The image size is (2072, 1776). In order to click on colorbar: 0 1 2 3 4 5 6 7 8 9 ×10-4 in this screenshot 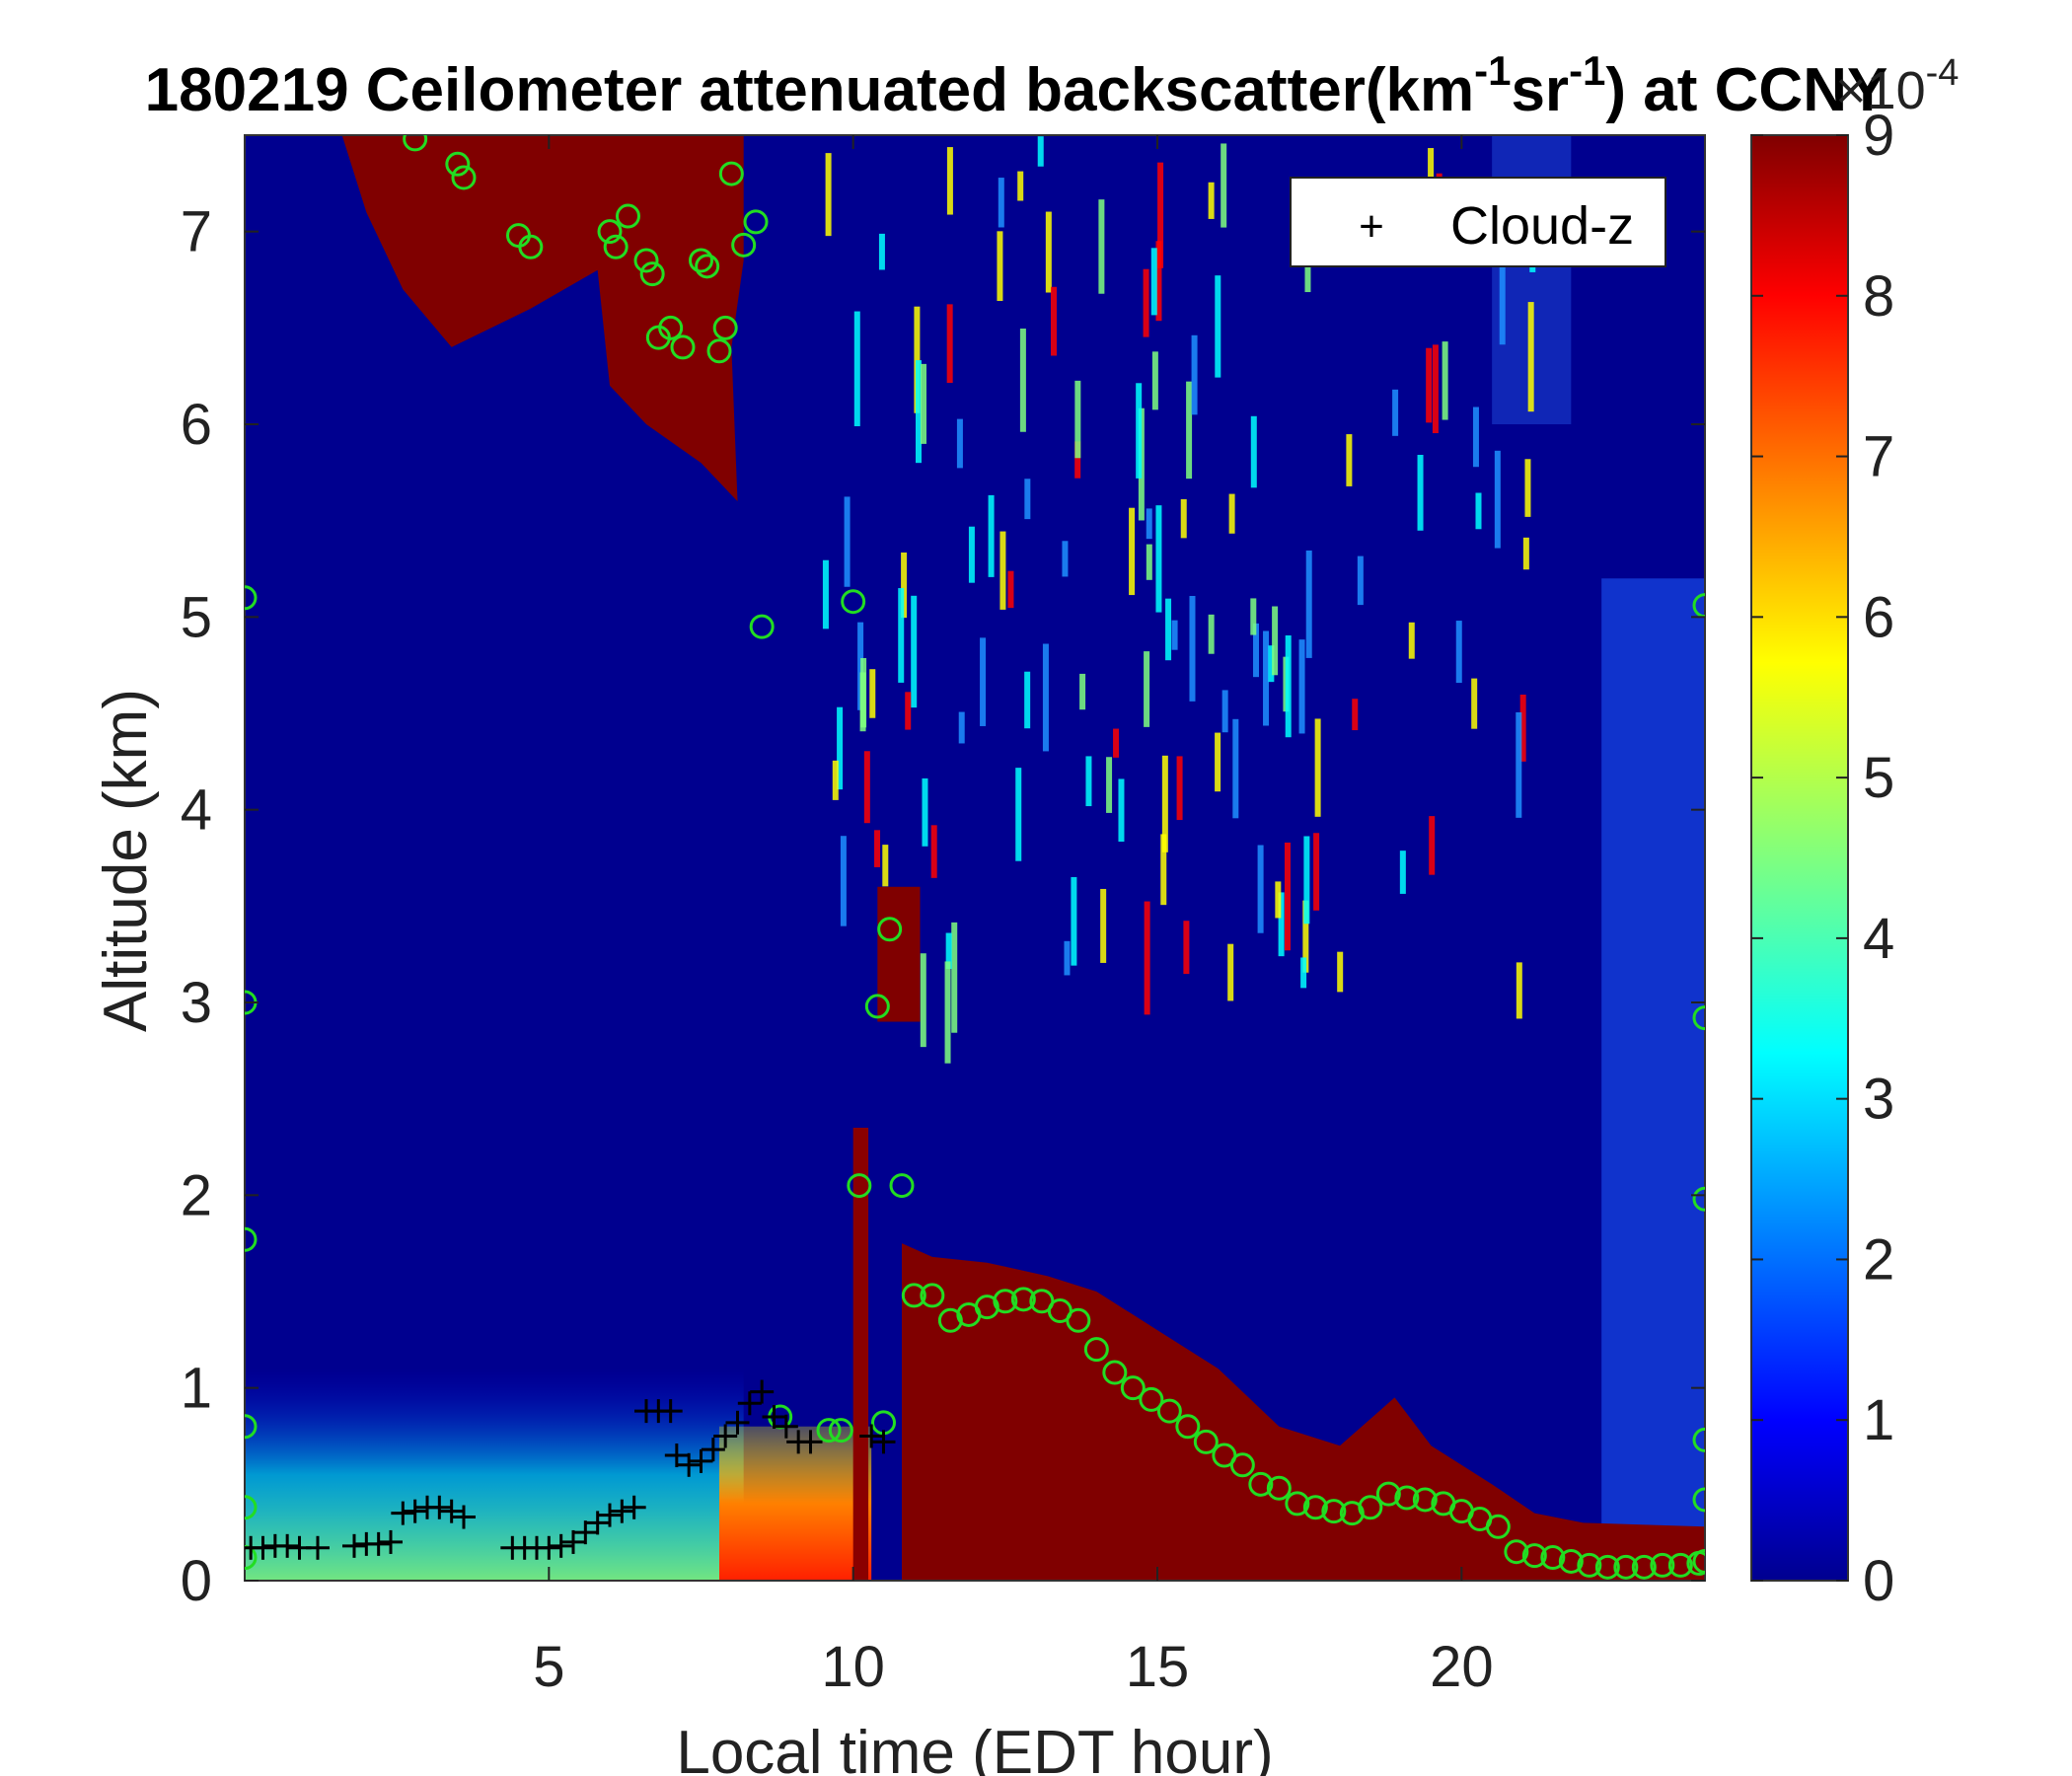, I will do `click(1855, 833)`.